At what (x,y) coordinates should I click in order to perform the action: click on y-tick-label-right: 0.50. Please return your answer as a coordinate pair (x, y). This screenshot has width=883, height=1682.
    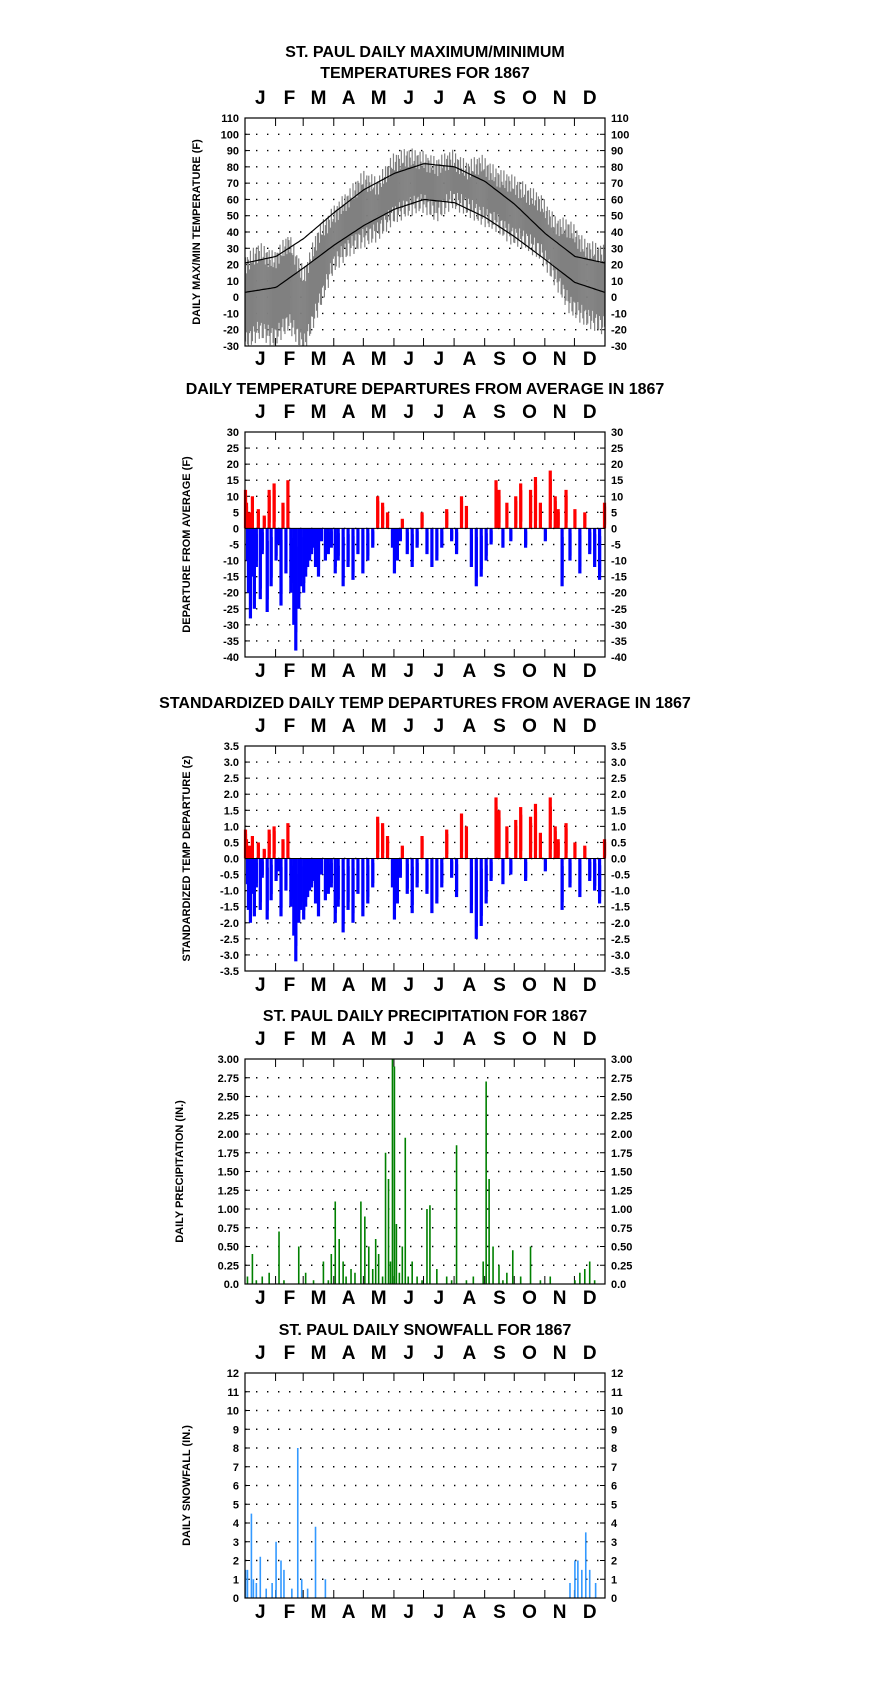
    Looking at the image, I should click on (621, 1248).